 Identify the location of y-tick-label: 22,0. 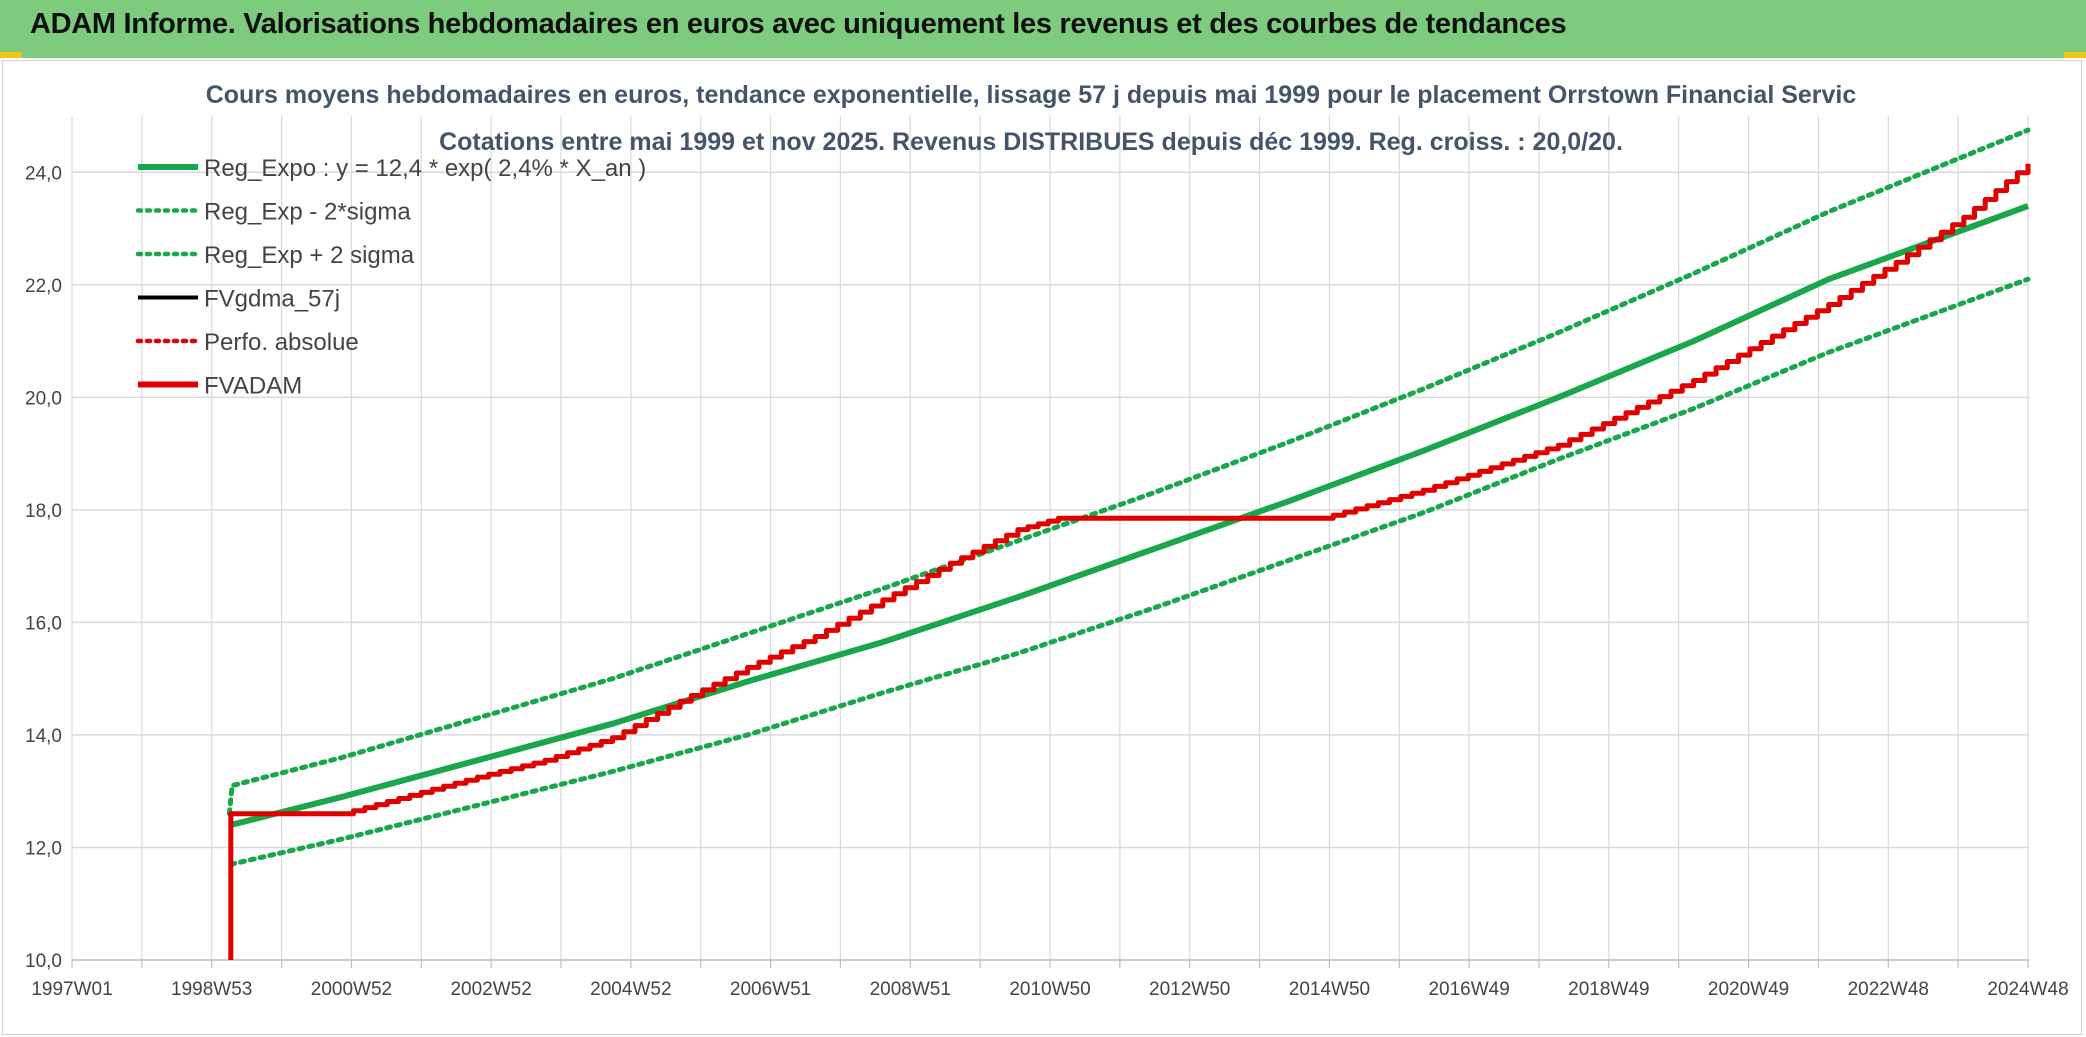
(43, 286).